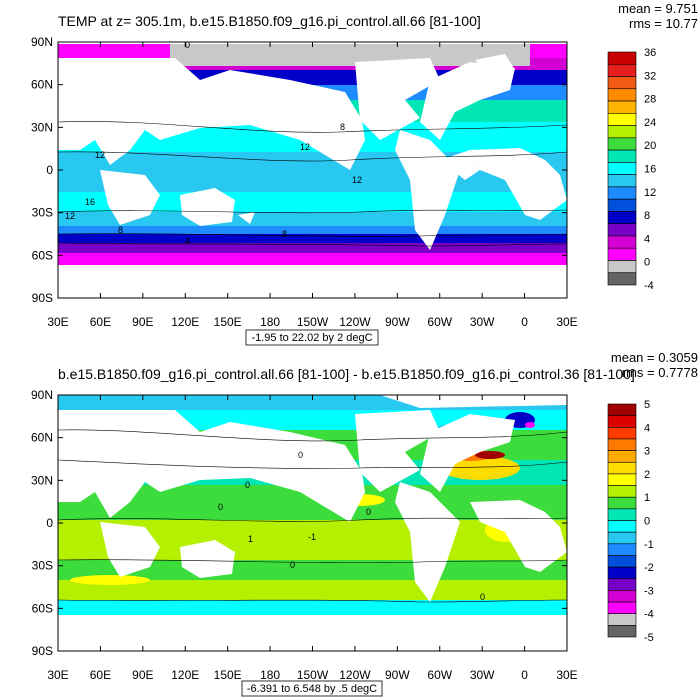 The width and height of the screenshot is (700, 700). Describe the element at coordinates (351, 526) in the screenshot. I see `panel-2-contour-labels: 0 0 0 0 1 -1 0 0` at that location.